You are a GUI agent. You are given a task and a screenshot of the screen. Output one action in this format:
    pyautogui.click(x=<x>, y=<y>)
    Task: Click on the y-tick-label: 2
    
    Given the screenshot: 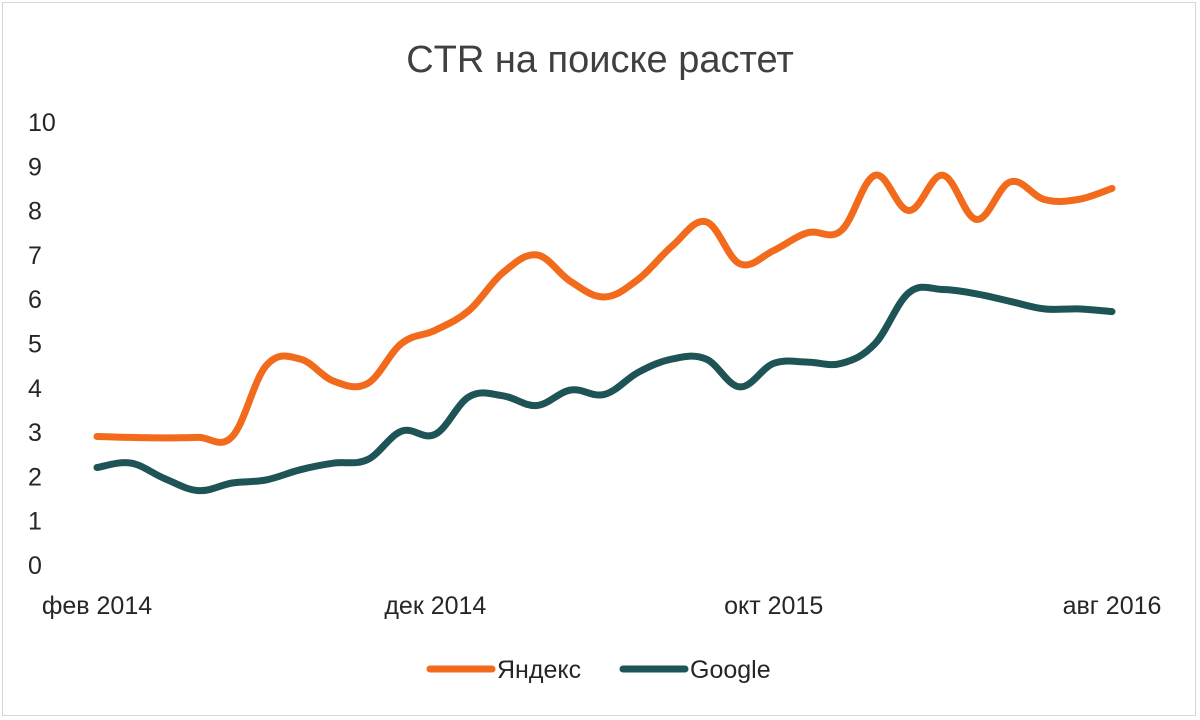 What is the action you would take?
    pyautogui.click(x=35, y=477)
    